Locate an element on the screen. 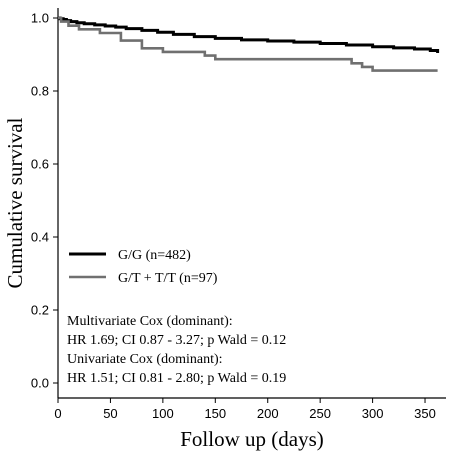 The width and height of the screenshot is (454, 452). x-tick-label: 0 is located at coordinates (57, 413).